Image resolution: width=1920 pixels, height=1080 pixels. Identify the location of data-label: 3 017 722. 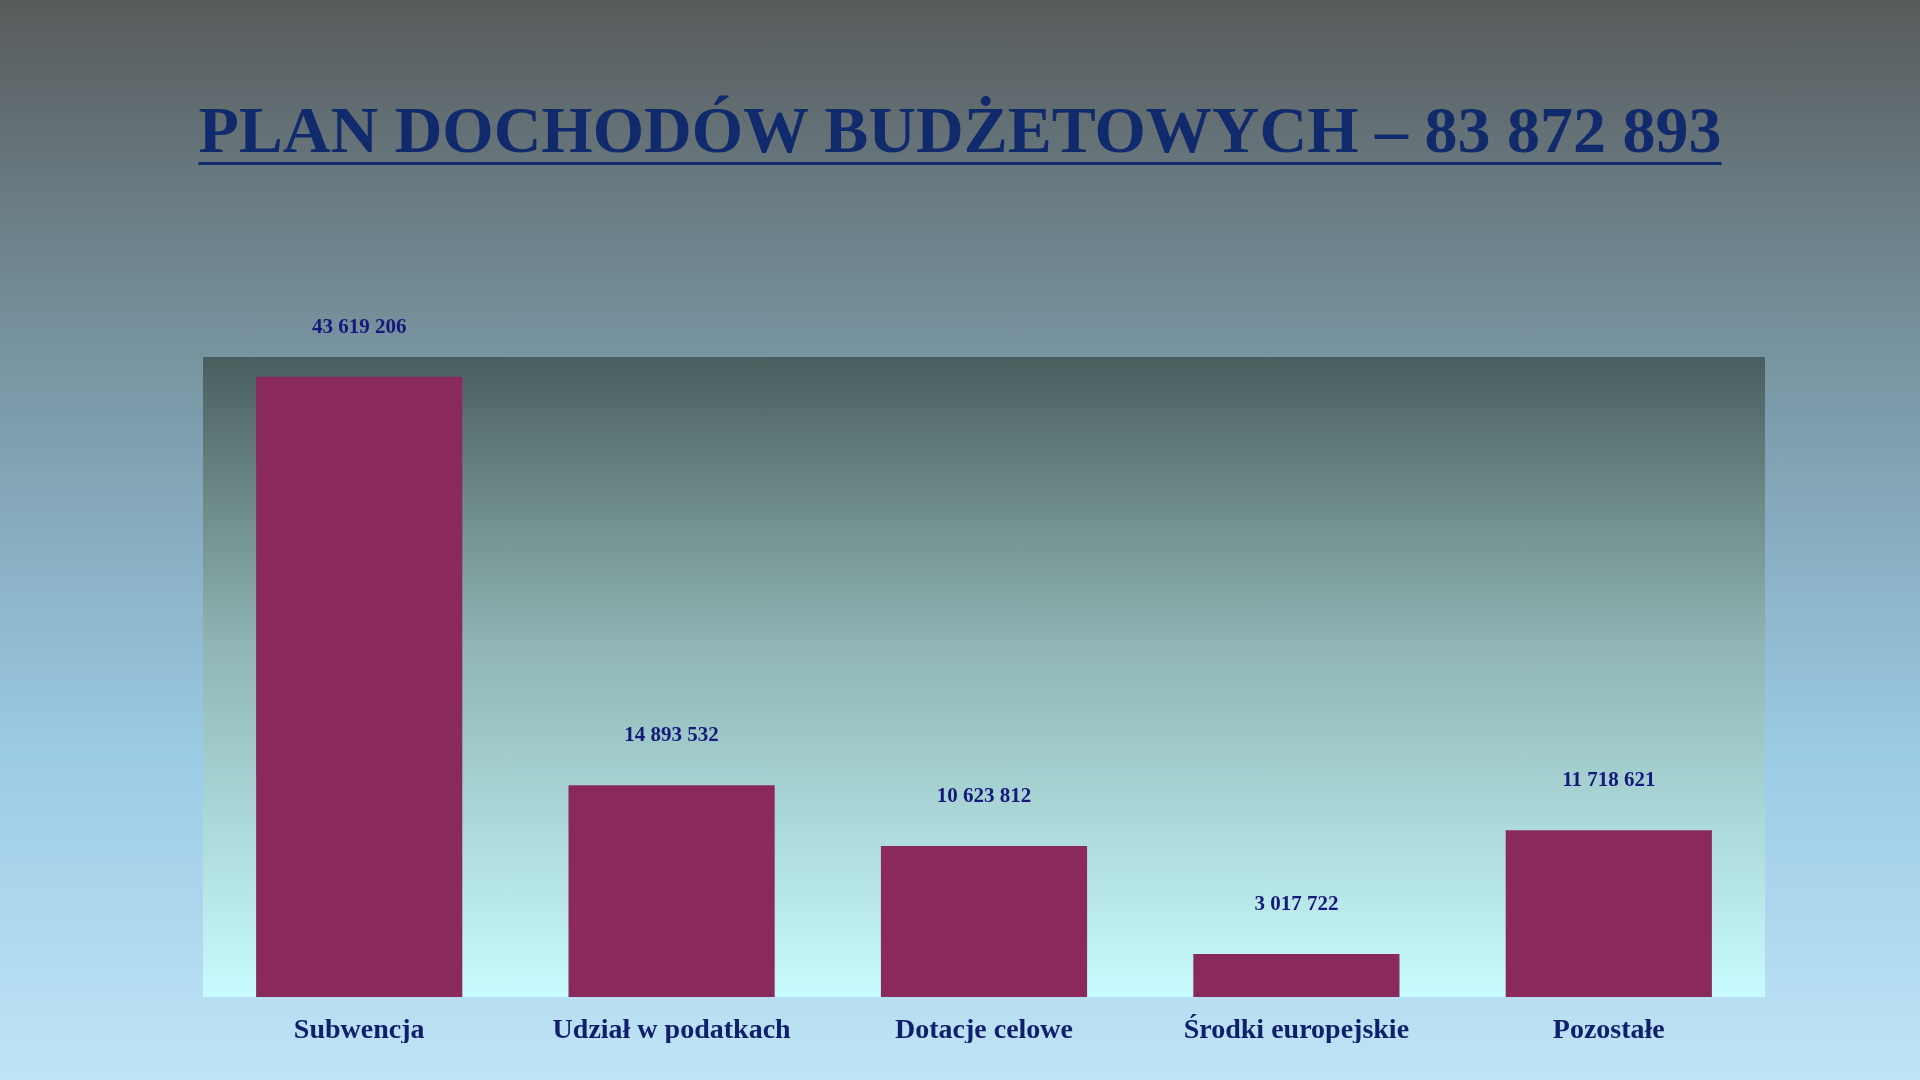
(1296, 903).